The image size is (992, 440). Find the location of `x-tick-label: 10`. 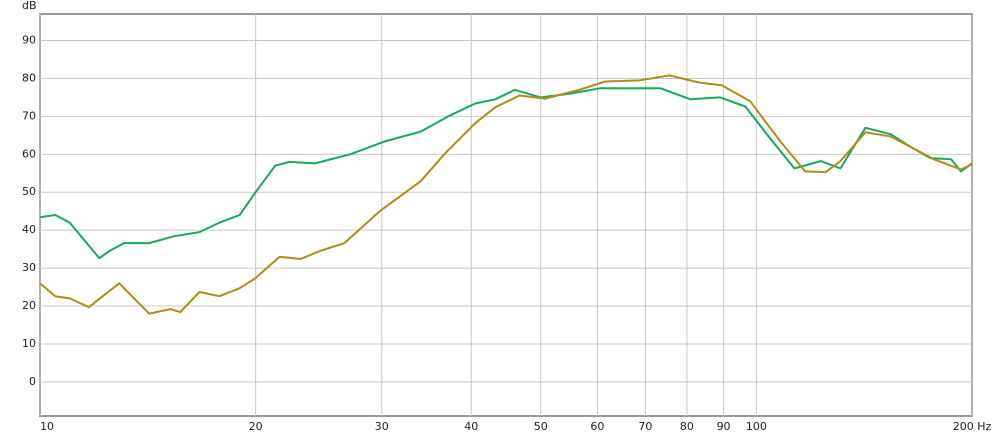

x-tick-label: 10 is located at coordinates (47, 426).